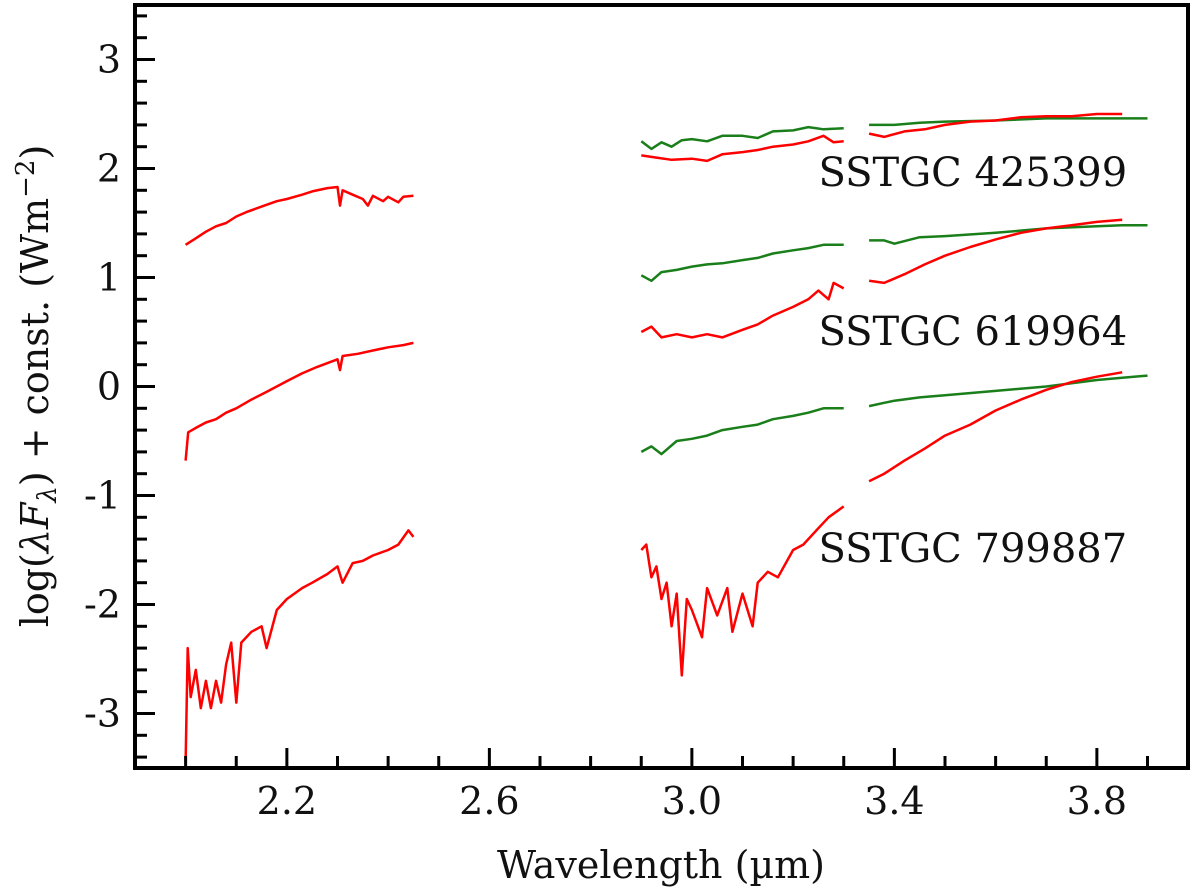  Describe the element at coordinates (1008, 234) in the screenshot. I see `series-green-star2-segment2` at that location.